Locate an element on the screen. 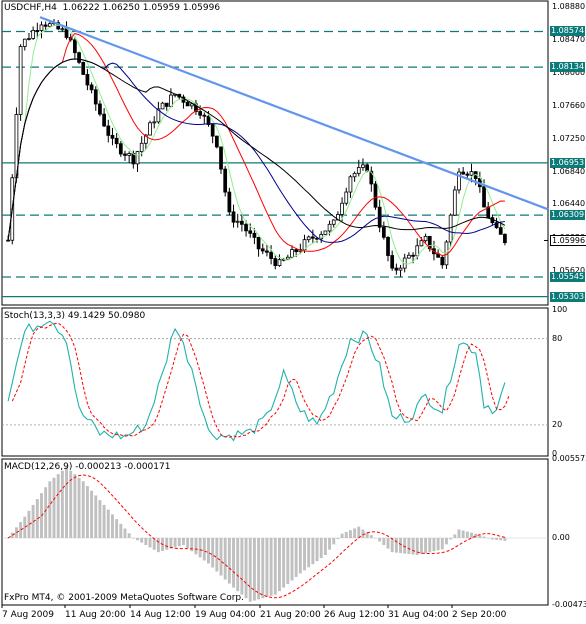 The width and height of the screenshot is (586, 624). price-axis-label: 1.06440 is located at coordinates (569, 204).